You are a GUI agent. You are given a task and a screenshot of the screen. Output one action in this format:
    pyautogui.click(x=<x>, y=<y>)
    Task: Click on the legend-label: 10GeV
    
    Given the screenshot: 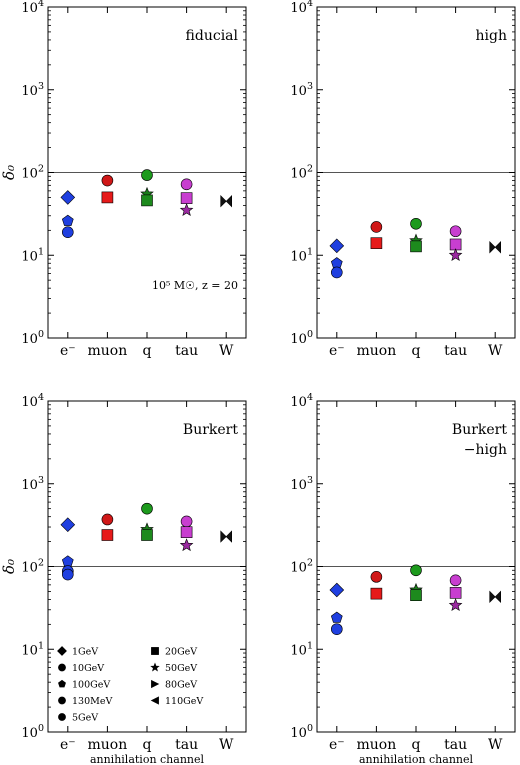 What is the action you would take?
    pyautogui.click(x=88, y=668)
    